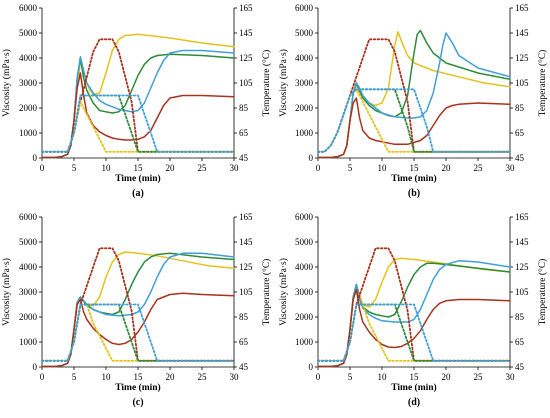 The image size is (550, 418). What do you see at coordinates (414, 402) in the screenshot?
I see `panel-label: (d)` at bounding box center [414, 402].